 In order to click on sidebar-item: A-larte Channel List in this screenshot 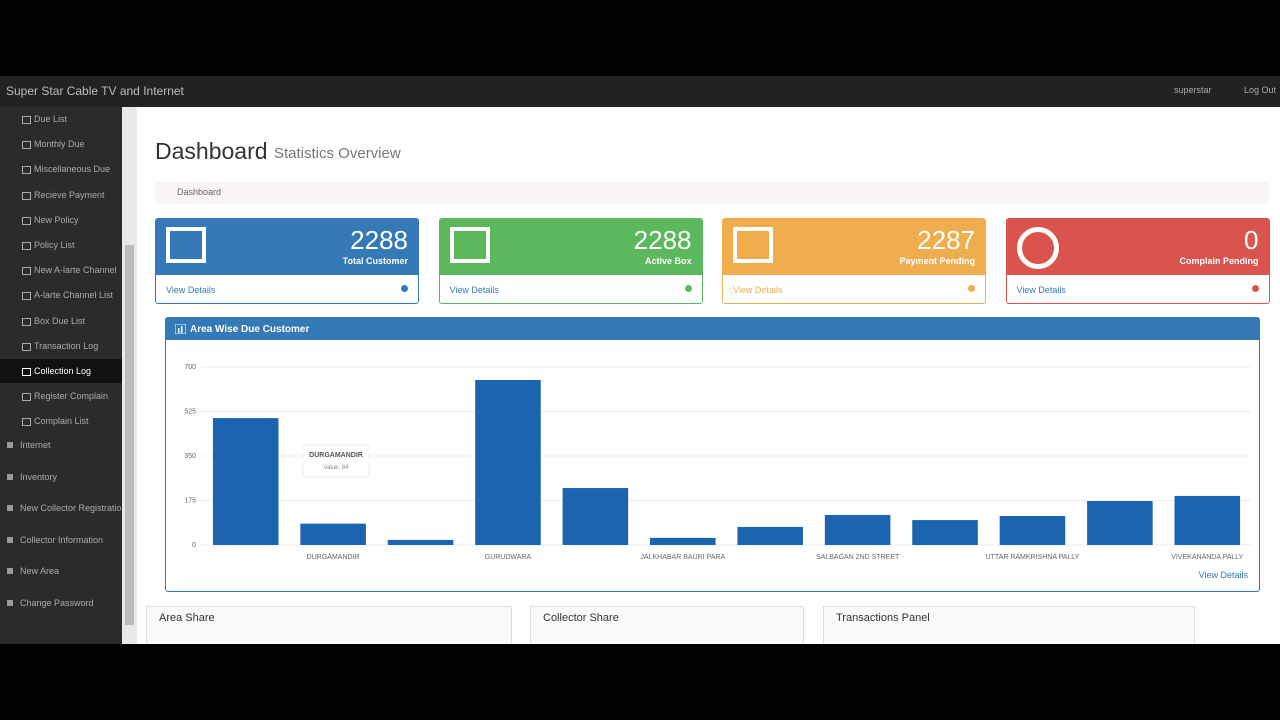, I will do `click(61, 295)`.